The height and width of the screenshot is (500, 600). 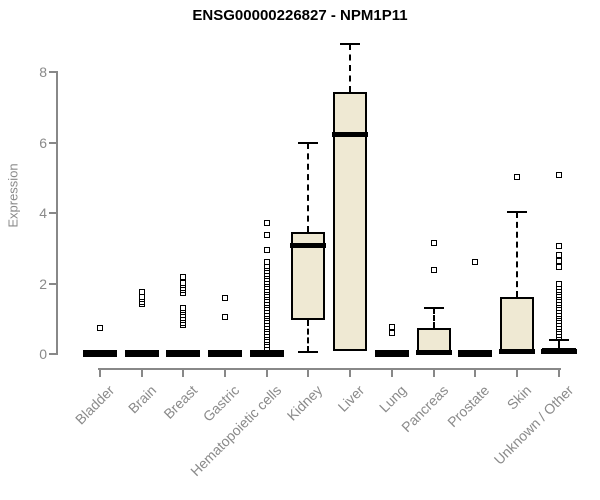 What do you see at coordinates (43, 213) in the screenshot?
I see `y-axis-tick-label: 4` at bounding box center [43, 213].